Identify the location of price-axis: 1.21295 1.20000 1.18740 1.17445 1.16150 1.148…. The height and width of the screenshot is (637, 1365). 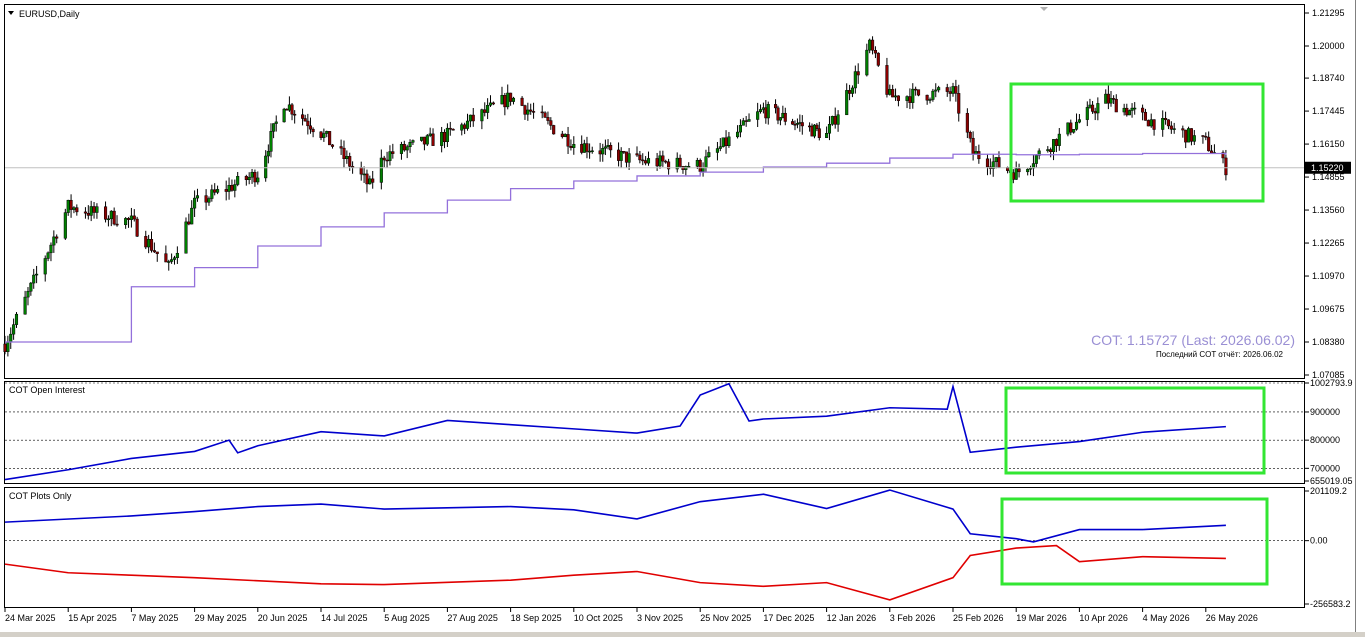
(1329, 308).